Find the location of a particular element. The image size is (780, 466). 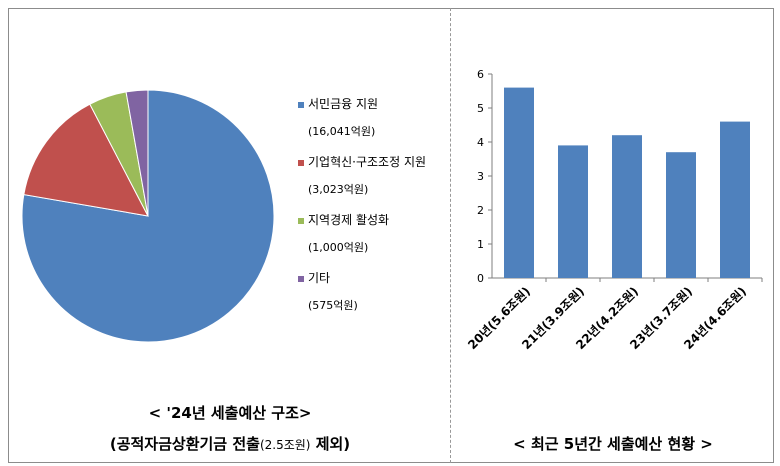

pie-chart-subtitle: (공적자금상환기금 전출(2.5조원) 제외) is located at coordinates (230, 443).